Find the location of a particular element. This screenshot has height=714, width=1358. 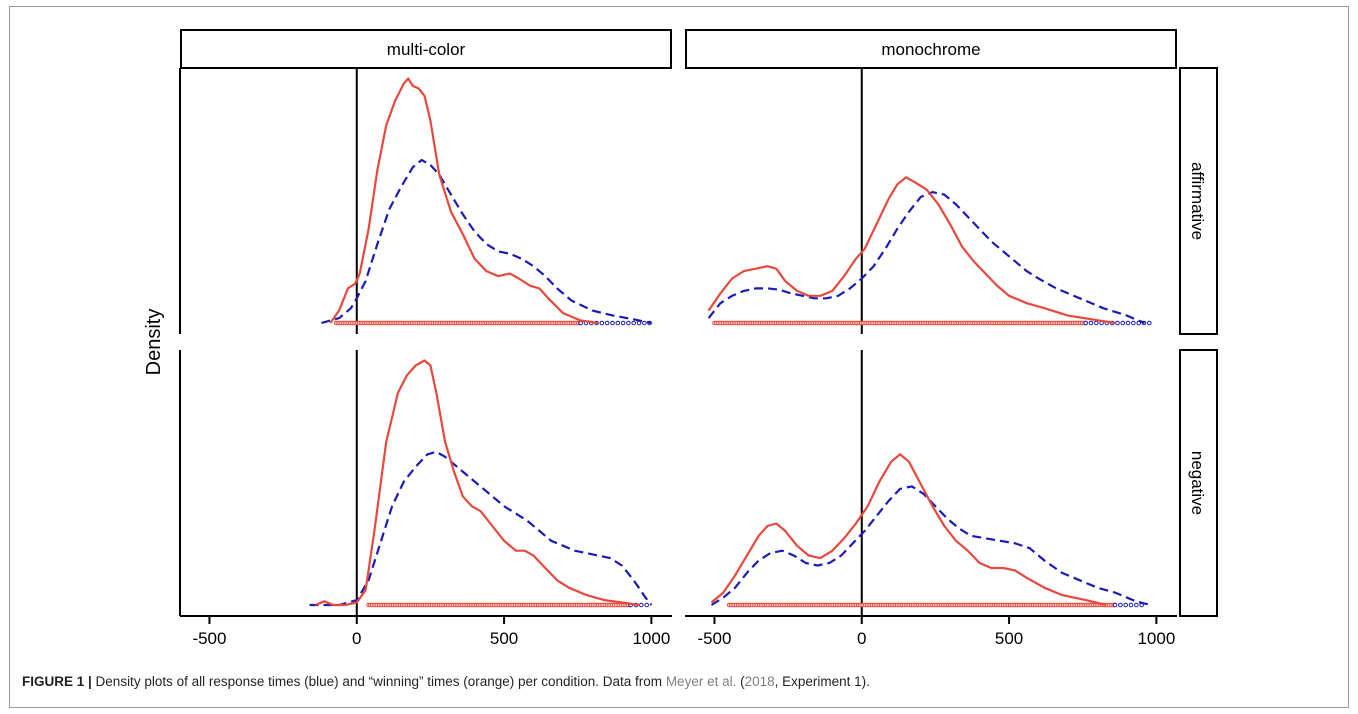

caption-text-2: ( is located at coordinates (740, 681).